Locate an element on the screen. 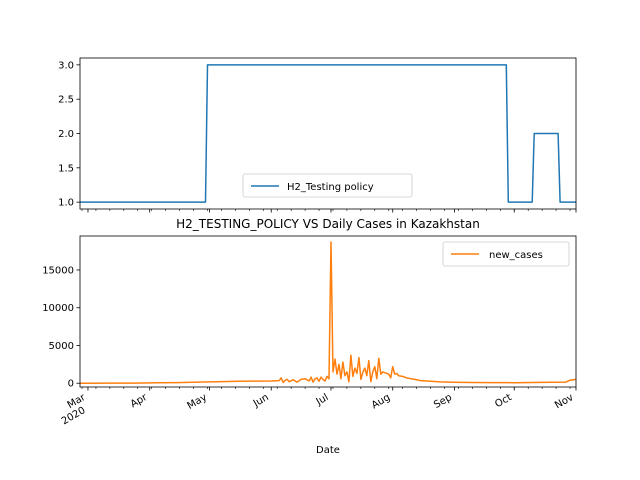  bottom-x-tick-label: Oct is located at coordinates (503, 401).